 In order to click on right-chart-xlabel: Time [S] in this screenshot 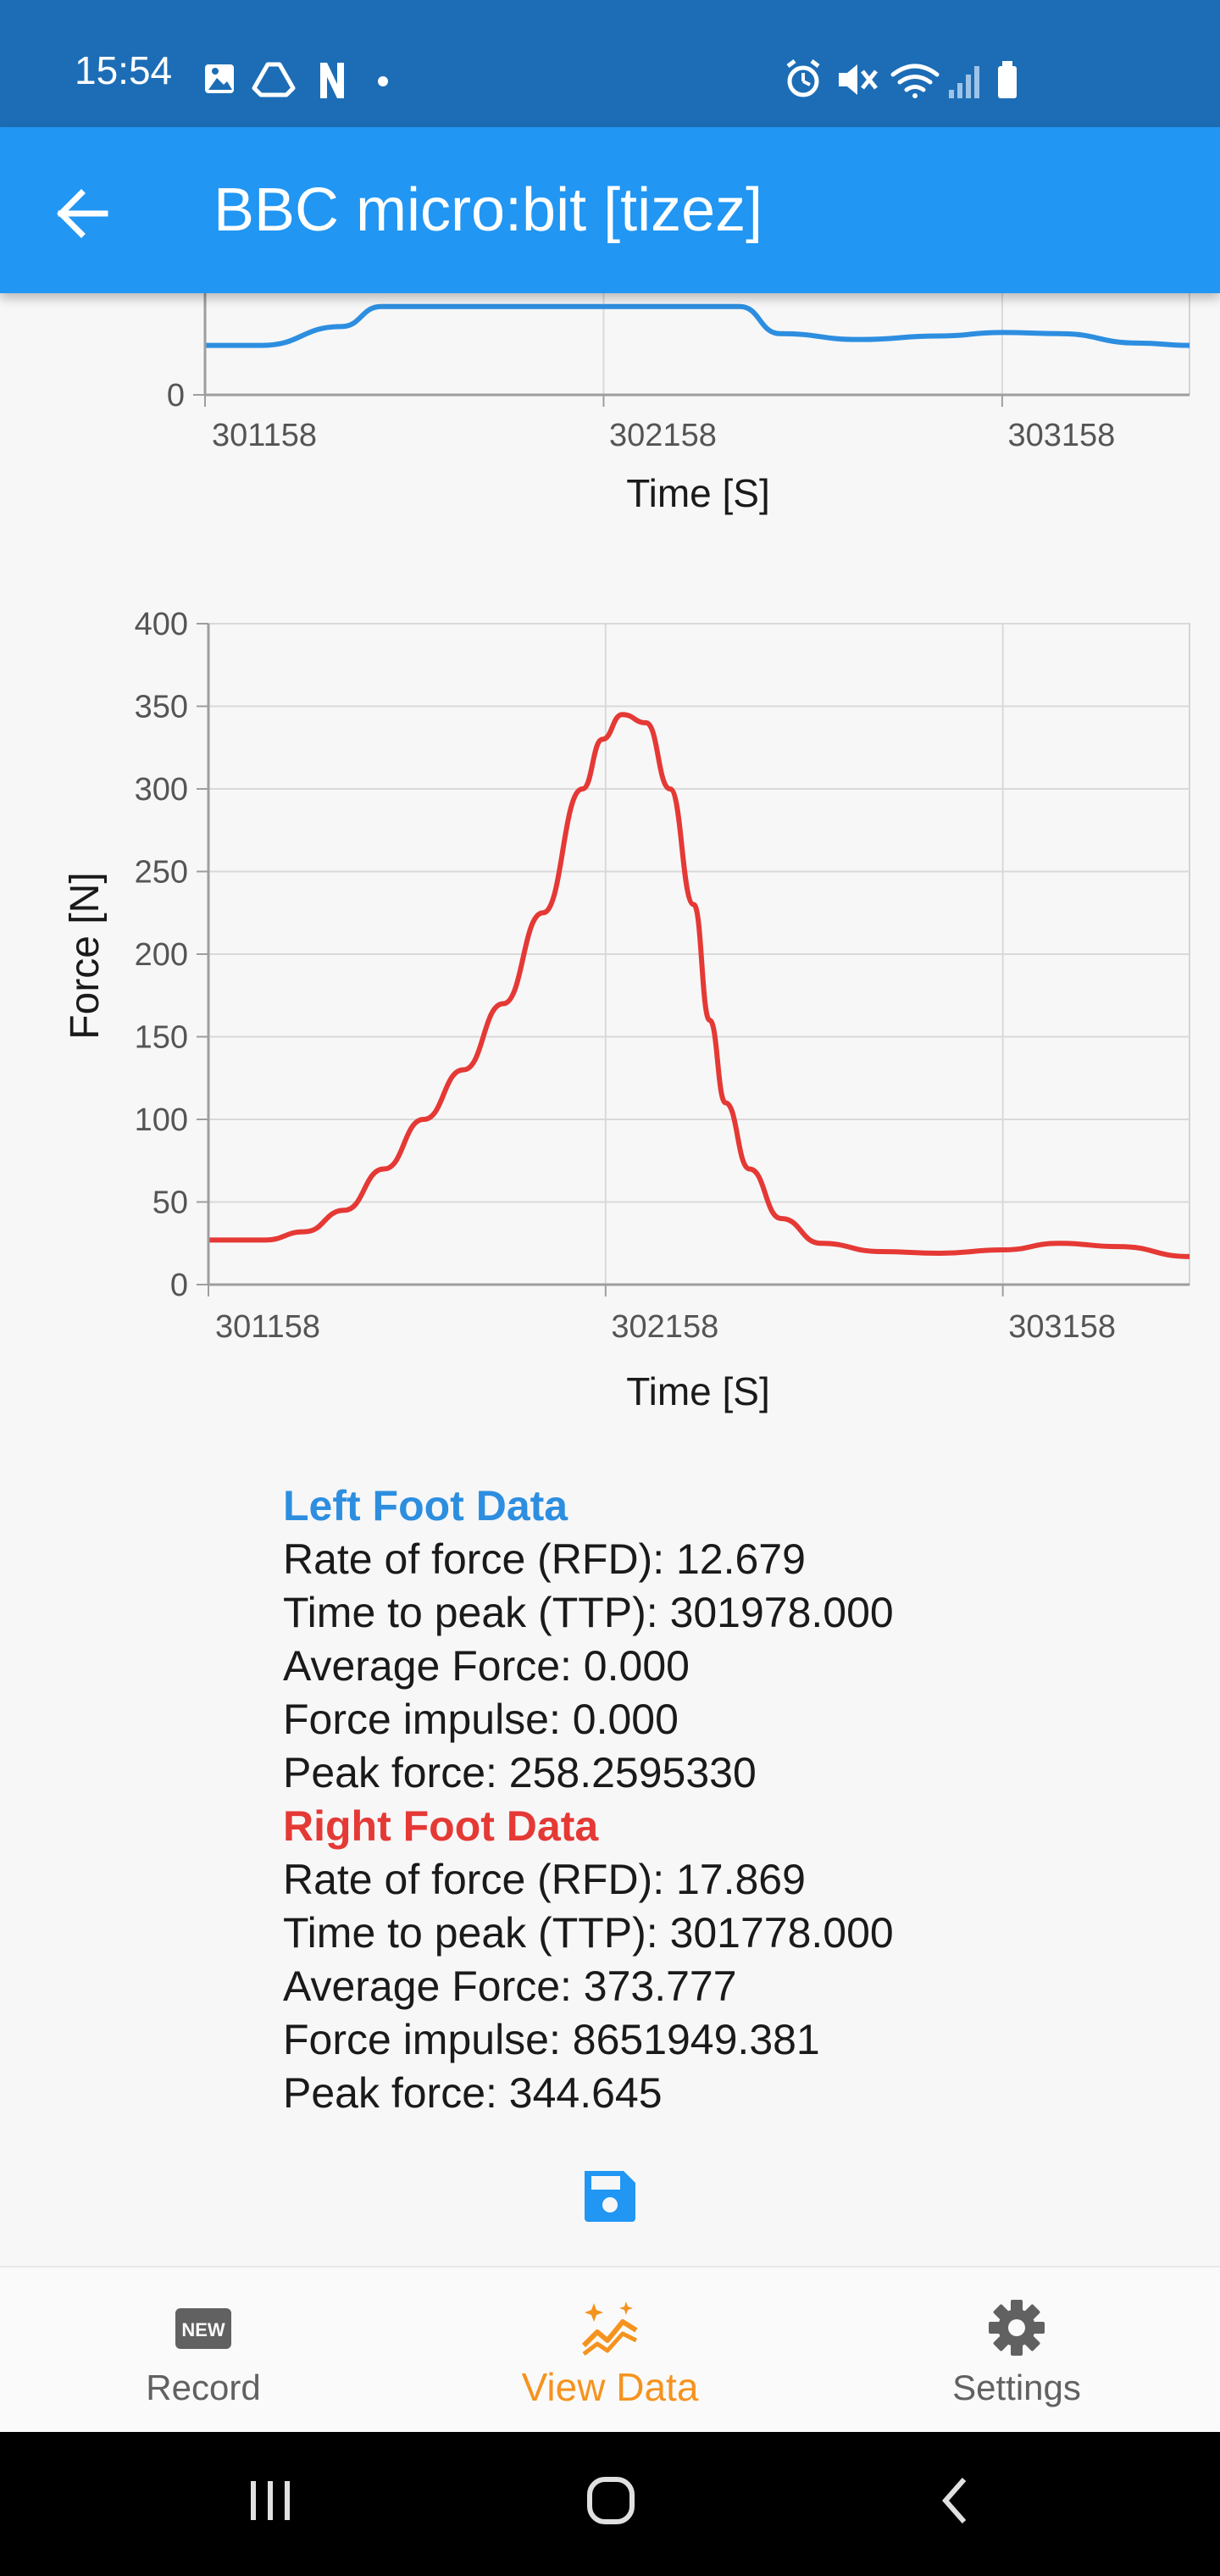, I will do `click(698, 1391)`.